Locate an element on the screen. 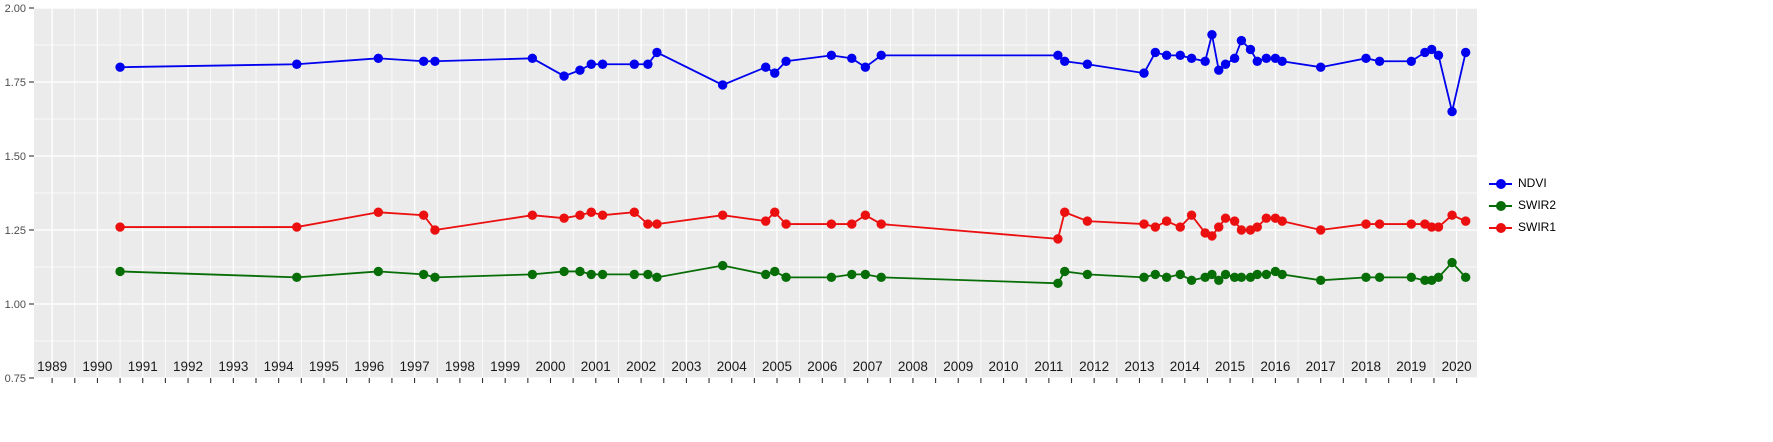  x-tick-label: 1994 is located at coordinates (279, 366).